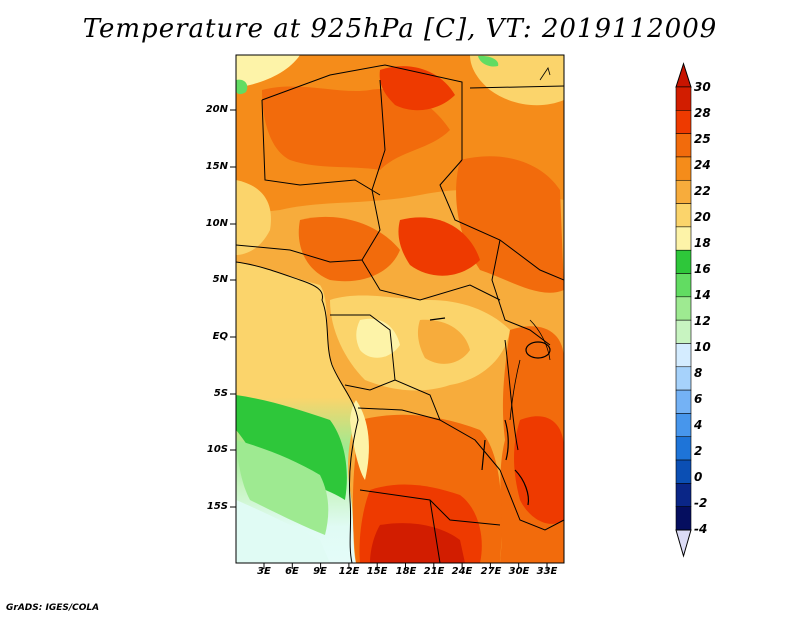  What do you see at coordinates (702, 113) in the screenshot?
I see `colorbar-label: 28` at bounding box center [702, 113].